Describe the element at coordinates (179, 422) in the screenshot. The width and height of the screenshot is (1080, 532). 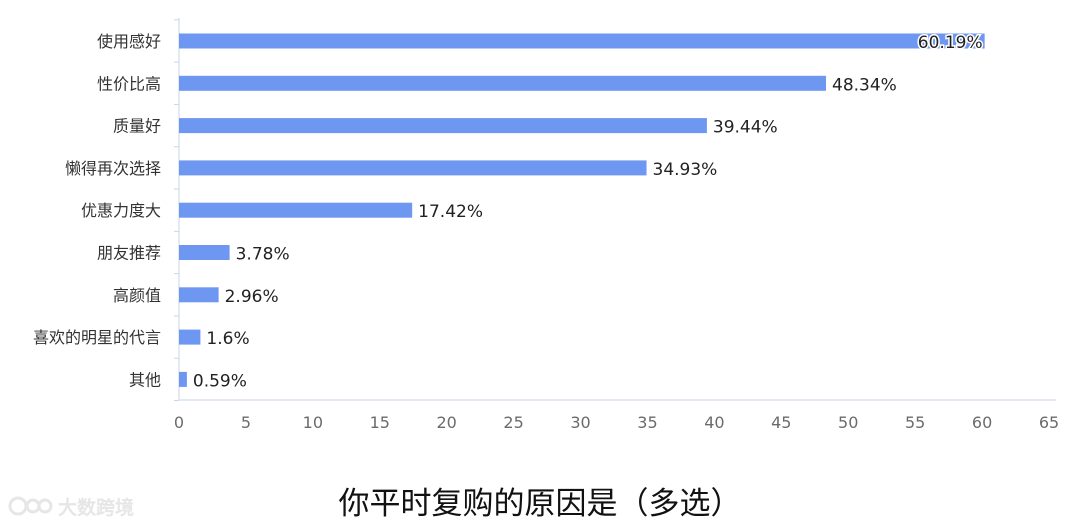
I see `x-tick-label: 0` at that location.